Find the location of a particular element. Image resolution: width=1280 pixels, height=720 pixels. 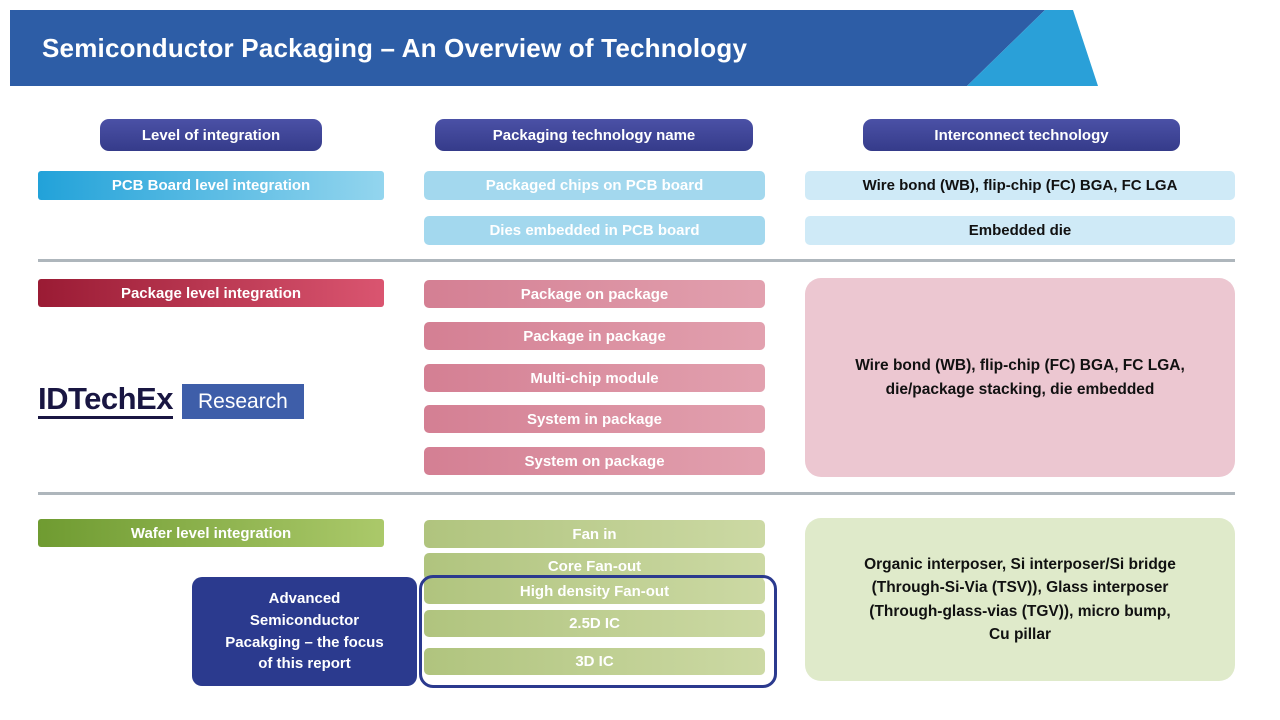

idtechex-logo-text: IDTechEx is located at coordinates (105, 401).